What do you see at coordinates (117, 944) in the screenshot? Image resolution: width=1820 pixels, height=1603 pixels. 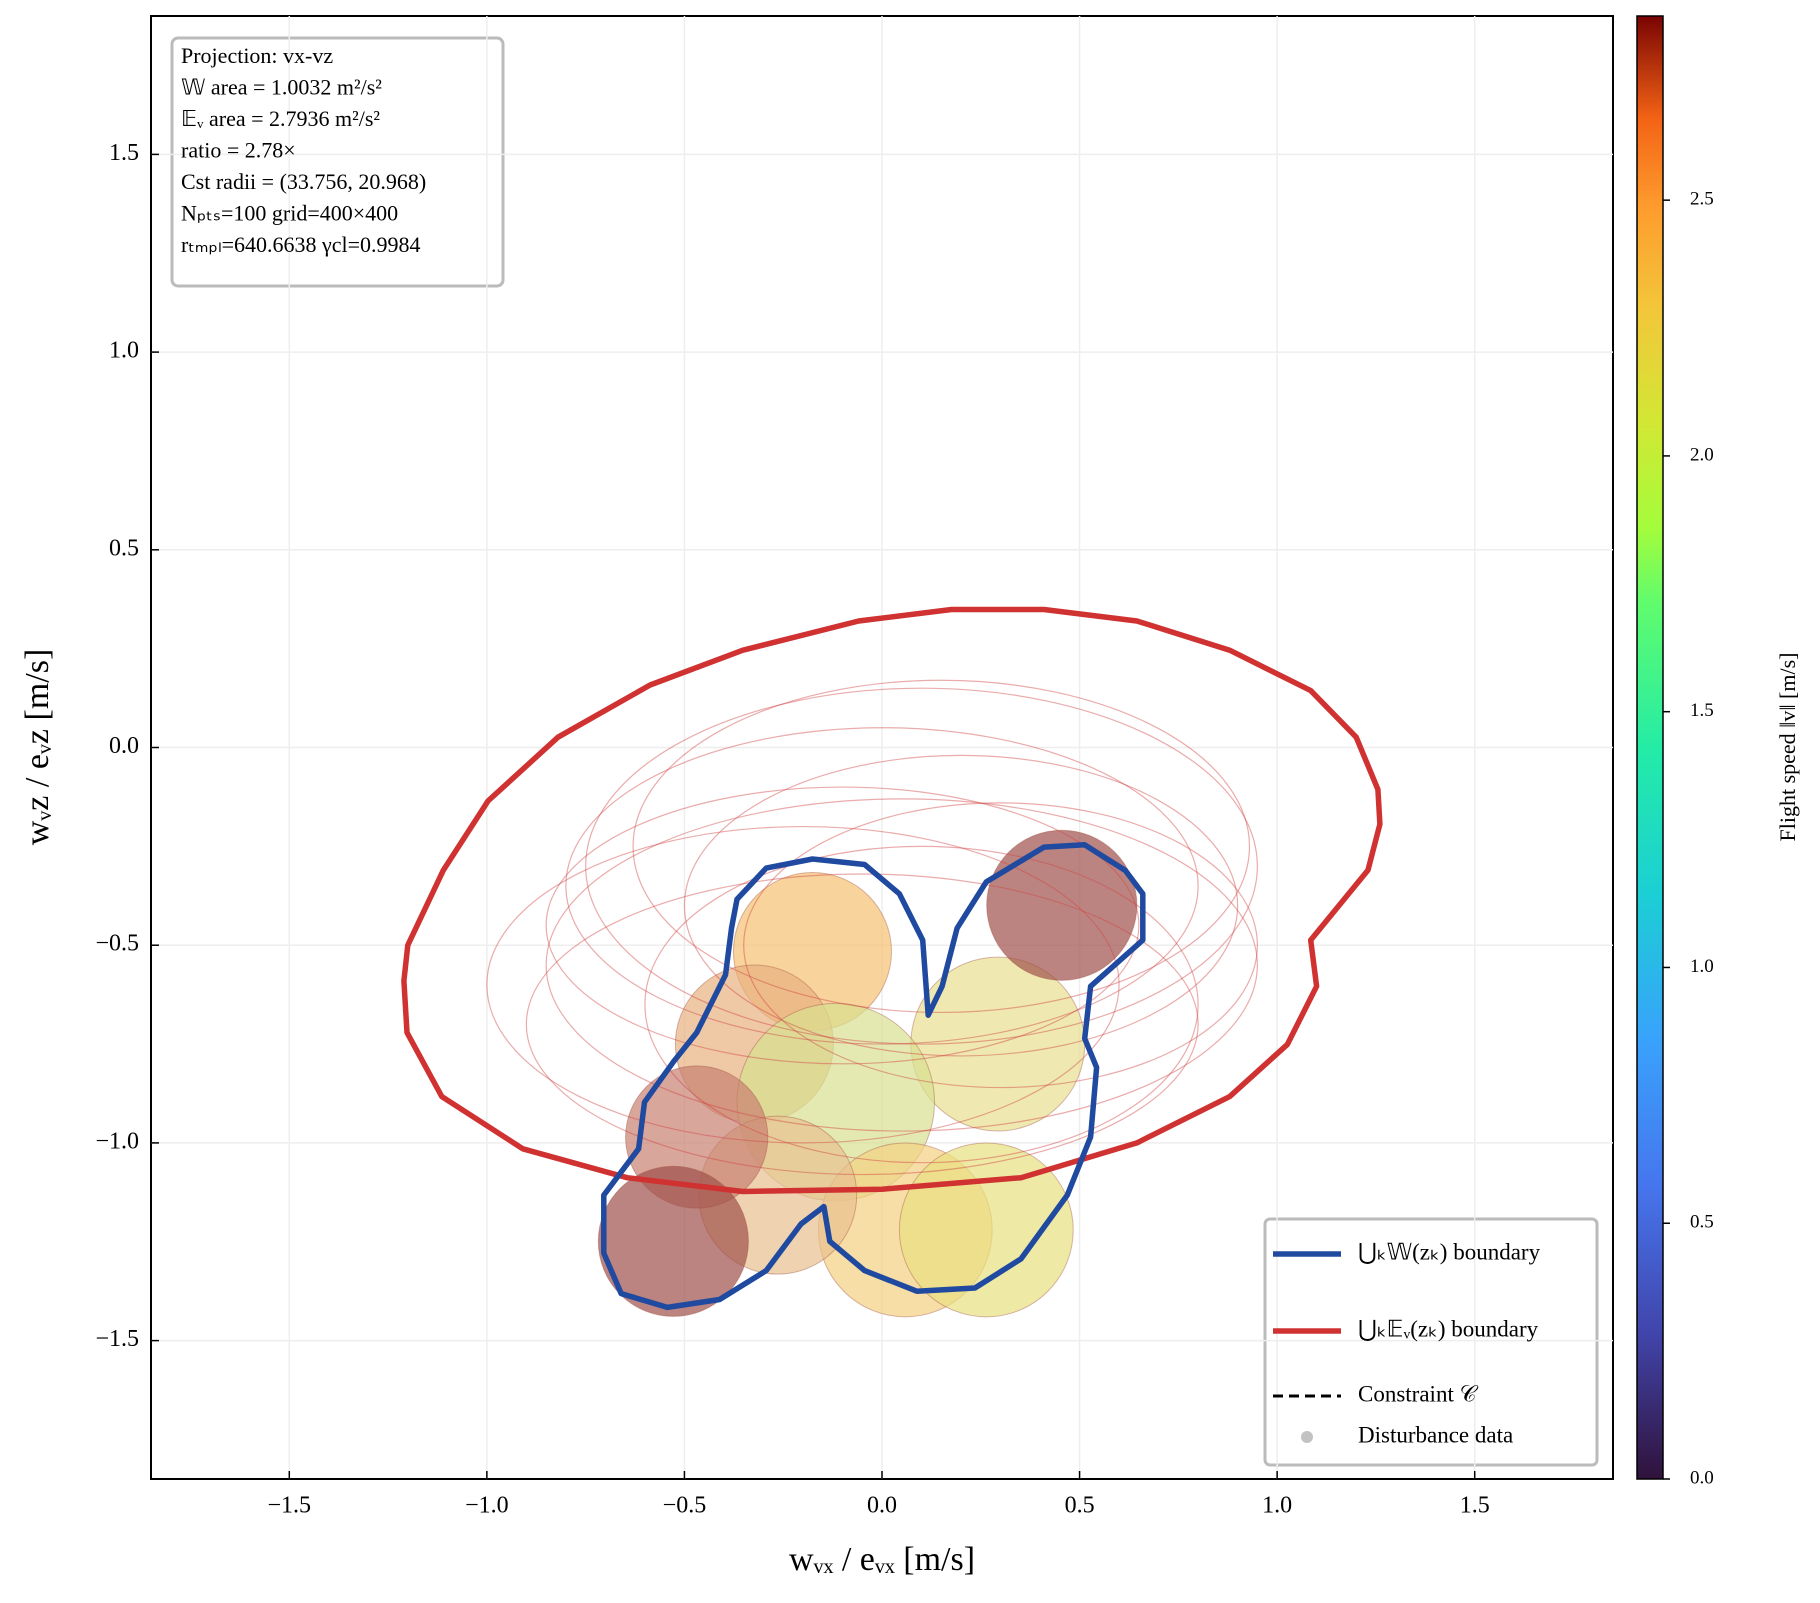 I see `y-tick-label: −0.5` at bounding box center [117, 944].